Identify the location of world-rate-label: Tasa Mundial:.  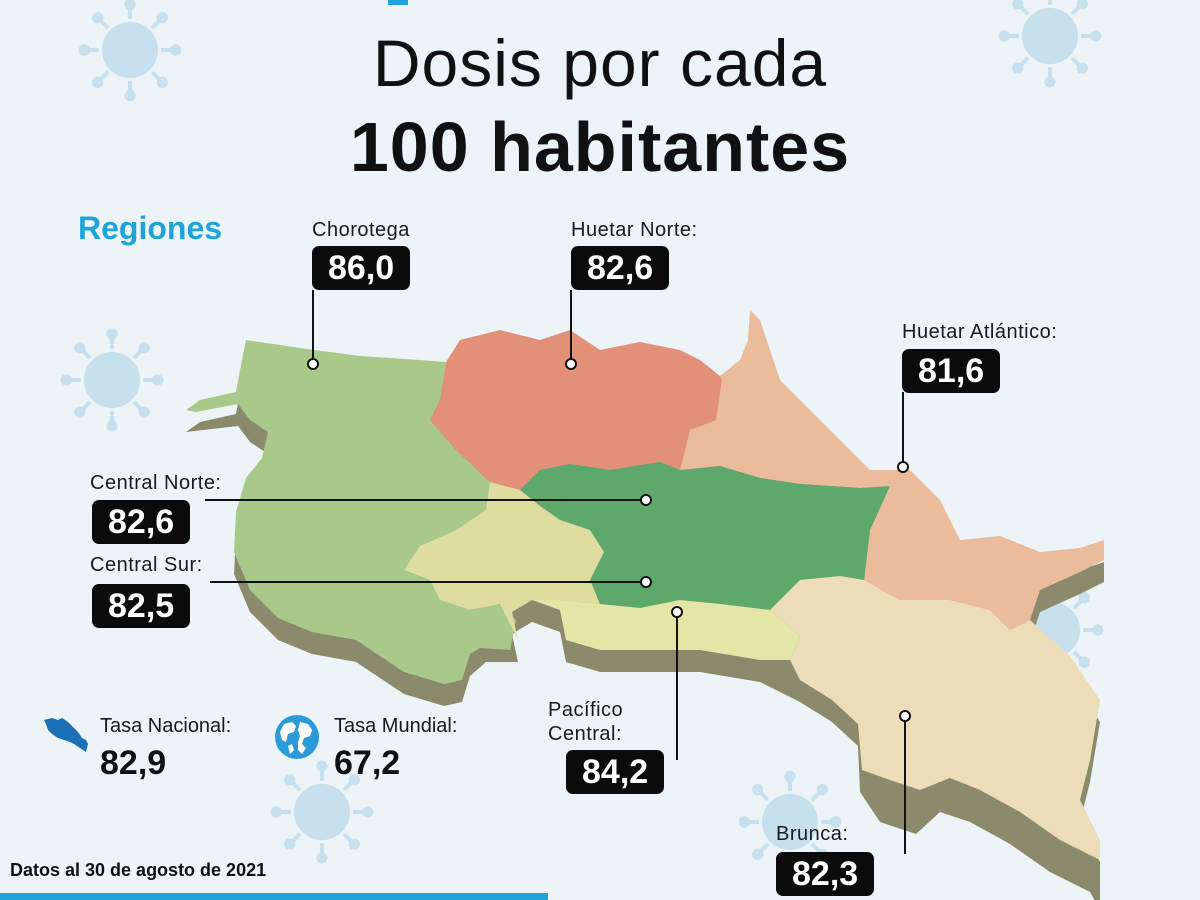
(396, 726).